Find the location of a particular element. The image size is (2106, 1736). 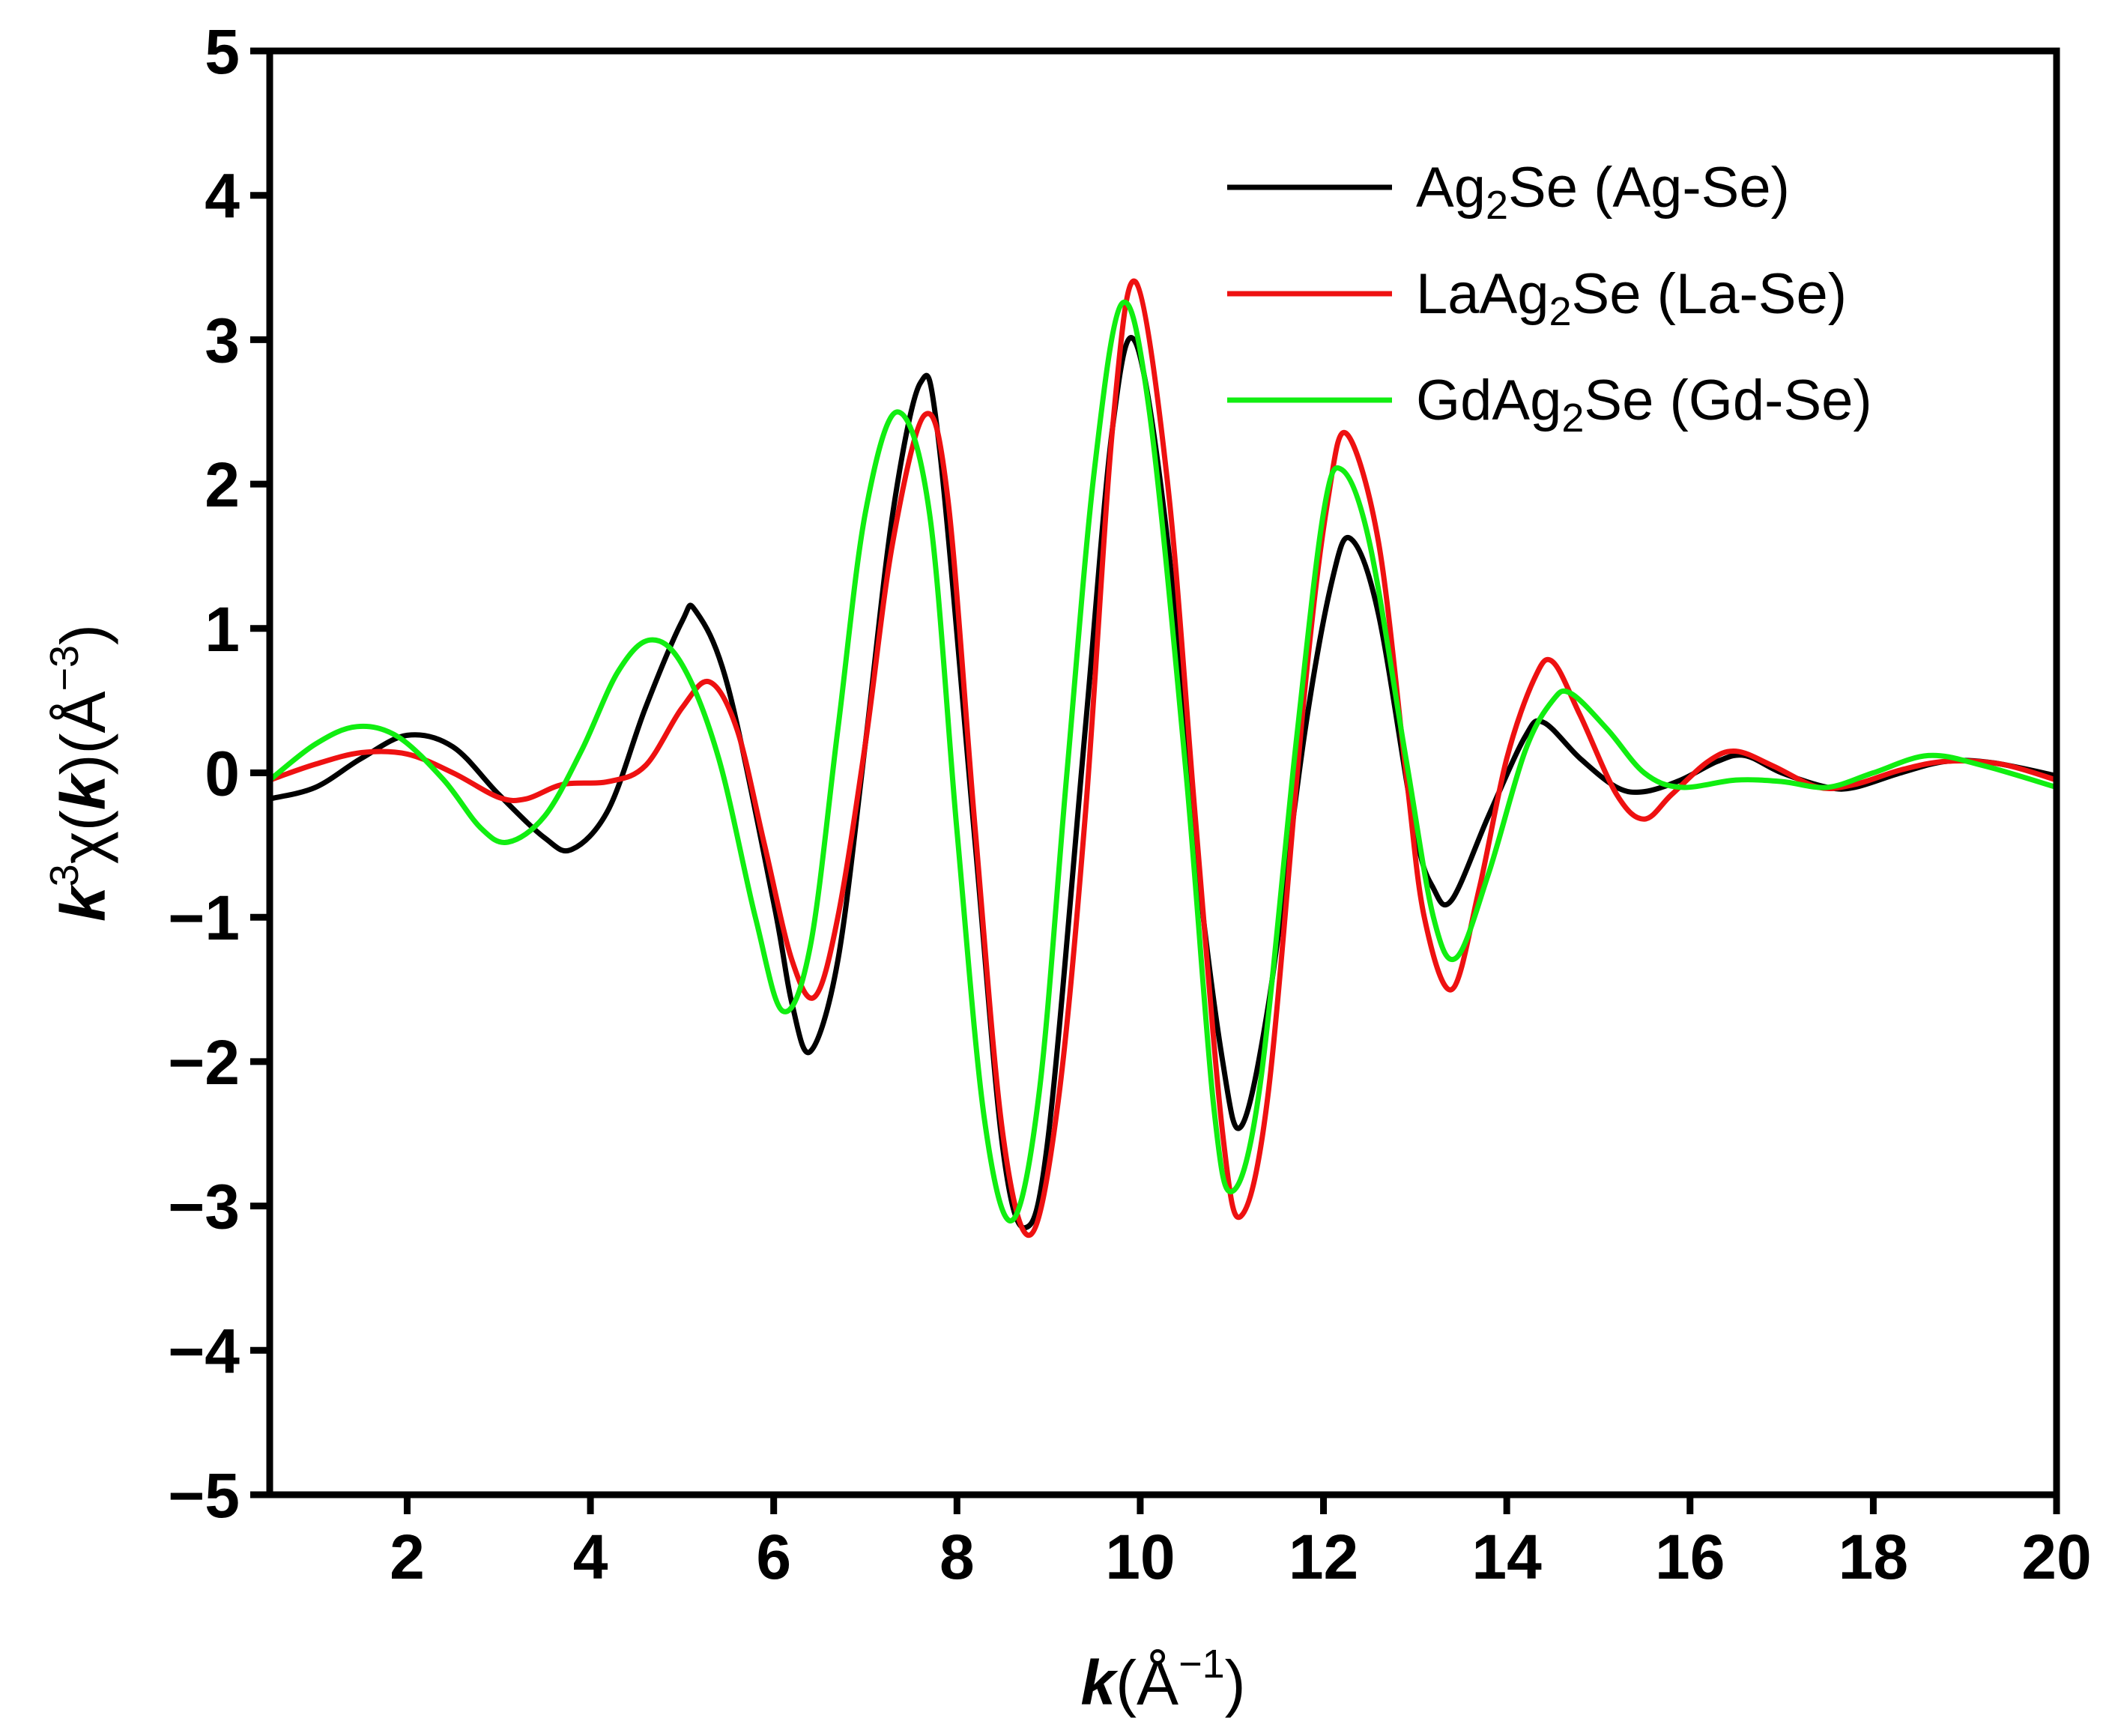

x-tick-label: 4 is located at coordinates (590, 1557).